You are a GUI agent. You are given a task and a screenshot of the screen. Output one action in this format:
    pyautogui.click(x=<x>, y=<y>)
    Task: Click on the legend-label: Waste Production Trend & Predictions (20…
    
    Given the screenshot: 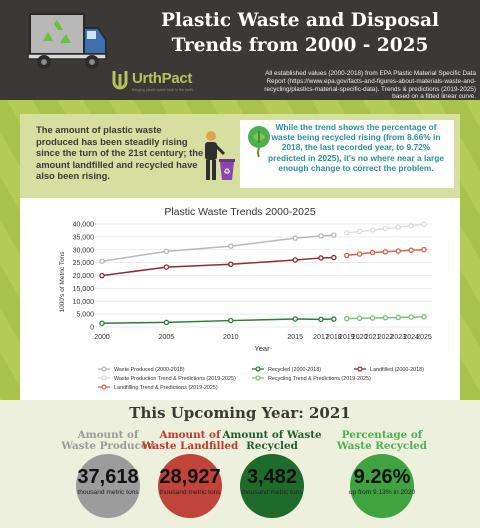 What is the action you would take?
    pyautogui.click(x=175, y=379)
    